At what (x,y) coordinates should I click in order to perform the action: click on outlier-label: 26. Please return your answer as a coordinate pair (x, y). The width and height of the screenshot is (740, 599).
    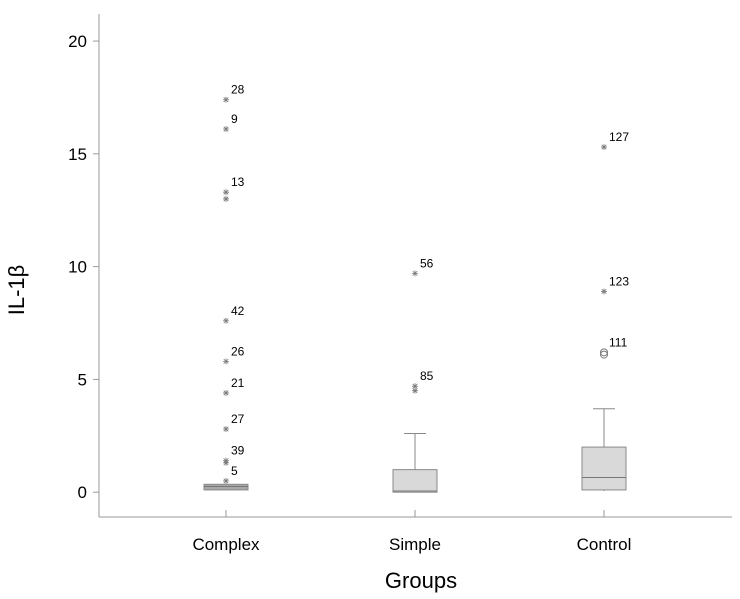
    Looking at the image, I should click on (238, 351).